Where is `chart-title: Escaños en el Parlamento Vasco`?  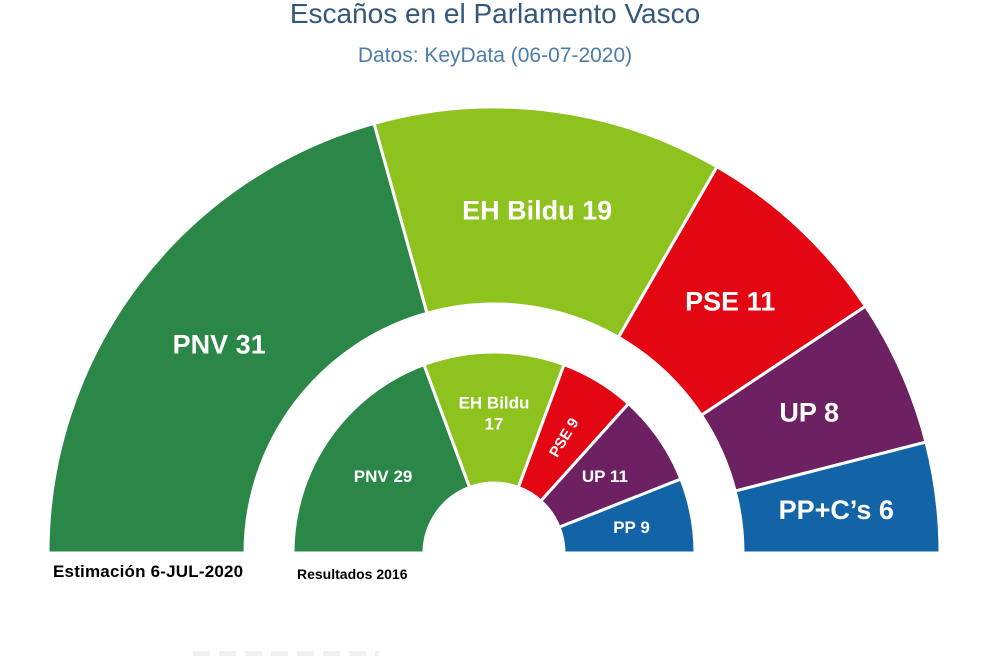 chart-title: Escaños en el Parlamento Vasco is located at coordinates (495, 14).